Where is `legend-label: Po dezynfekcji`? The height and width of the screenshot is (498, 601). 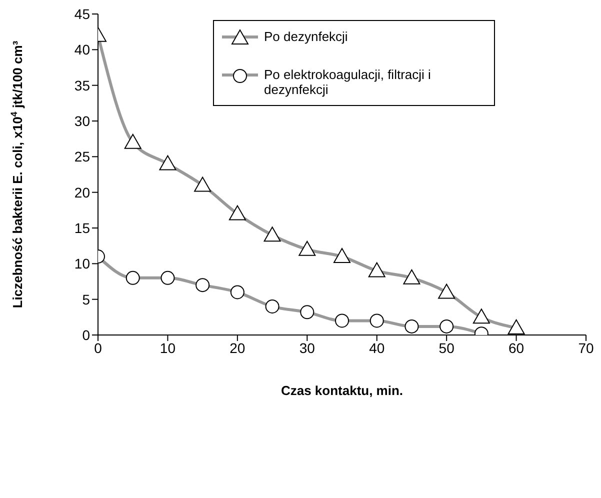 legend-label: Po dezynfekcji is located at coordinates (306, 36).